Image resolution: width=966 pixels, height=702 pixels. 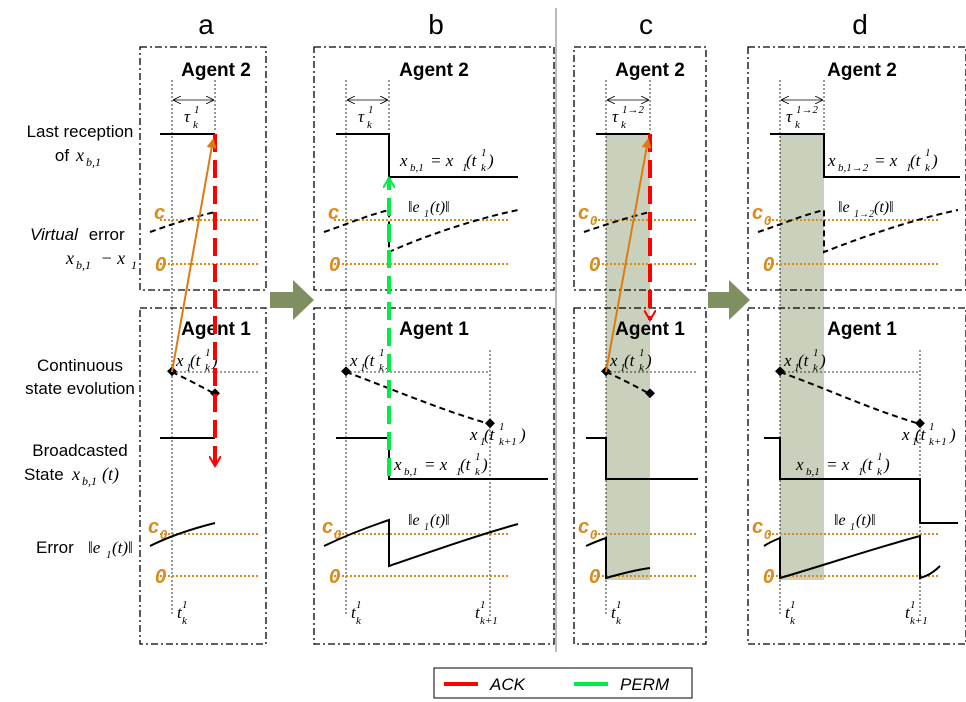 What do you see at coordinates (478, 612) in the screenshot?
I see `panel-b-tk1-label: t` at bounding box center [478, 612].